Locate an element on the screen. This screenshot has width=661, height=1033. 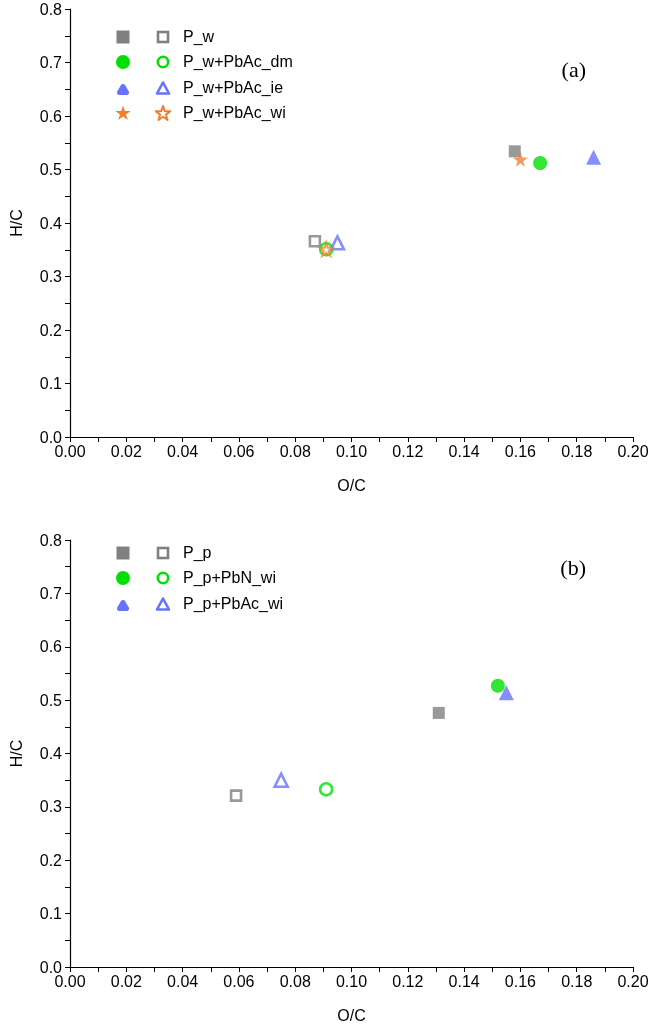
annotation: (a) is located at coordinates (573, 69).